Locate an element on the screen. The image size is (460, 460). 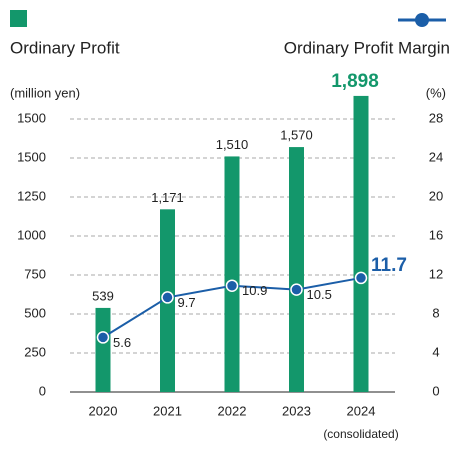
y-tick-label: 500 is located at coordinates (35, 312).